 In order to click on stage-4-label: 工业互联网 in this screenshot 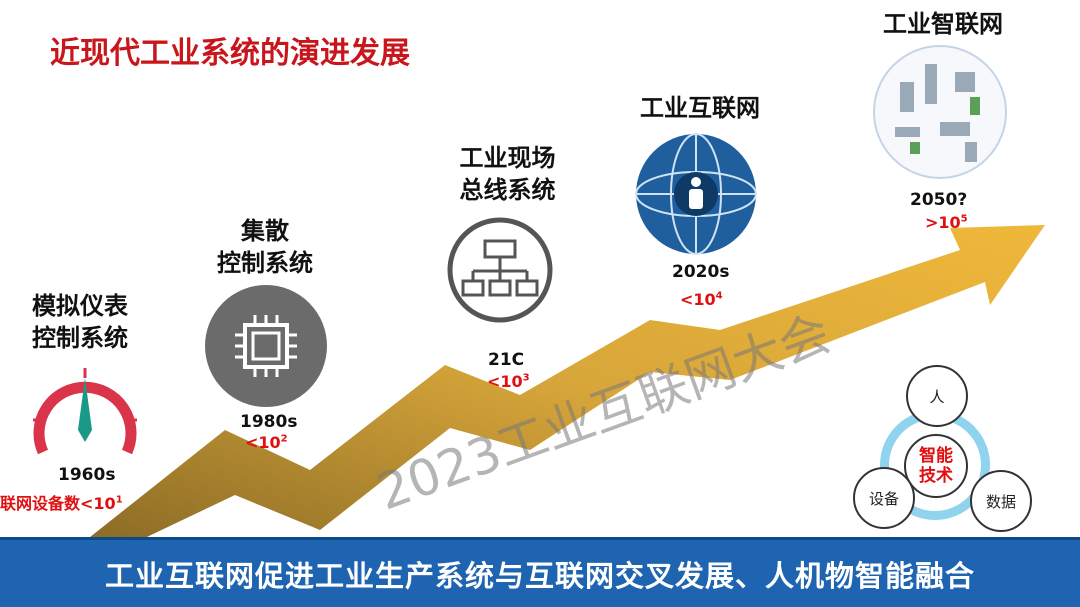, I will do `click(700, 108)`.